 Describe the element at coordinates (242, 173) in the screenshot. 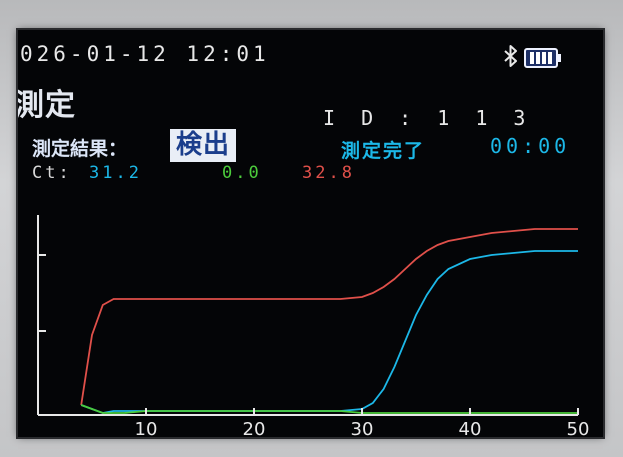

I see `ct-value-channel-2: 0.0` at that location.